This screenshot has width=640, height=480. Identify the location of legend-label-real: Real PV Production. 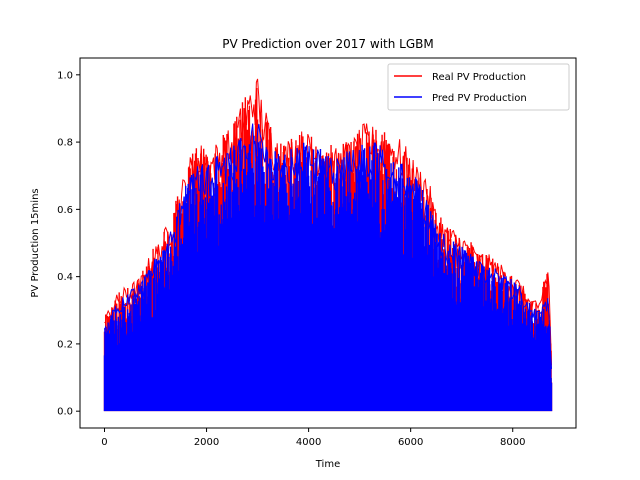
(479, 77).